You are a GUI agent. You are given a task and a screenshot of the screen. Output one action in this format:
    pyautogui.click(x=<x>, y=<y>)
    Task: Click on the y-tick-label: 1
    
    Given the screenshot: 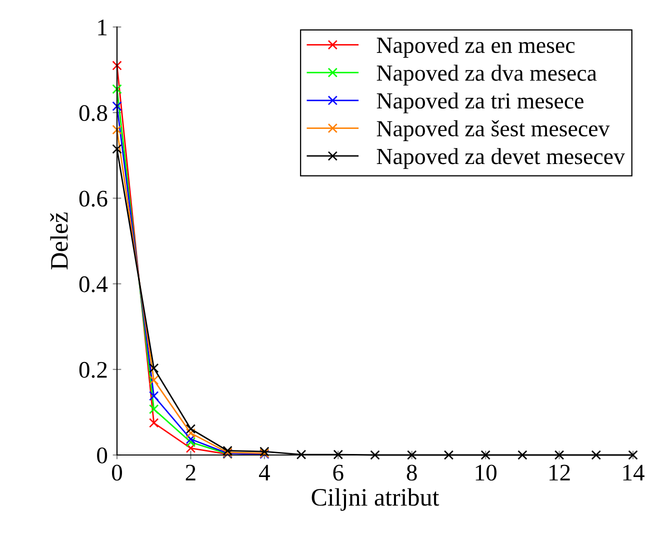 What is the action you would take?
    pyautogui.click(x=102, y=28)
    